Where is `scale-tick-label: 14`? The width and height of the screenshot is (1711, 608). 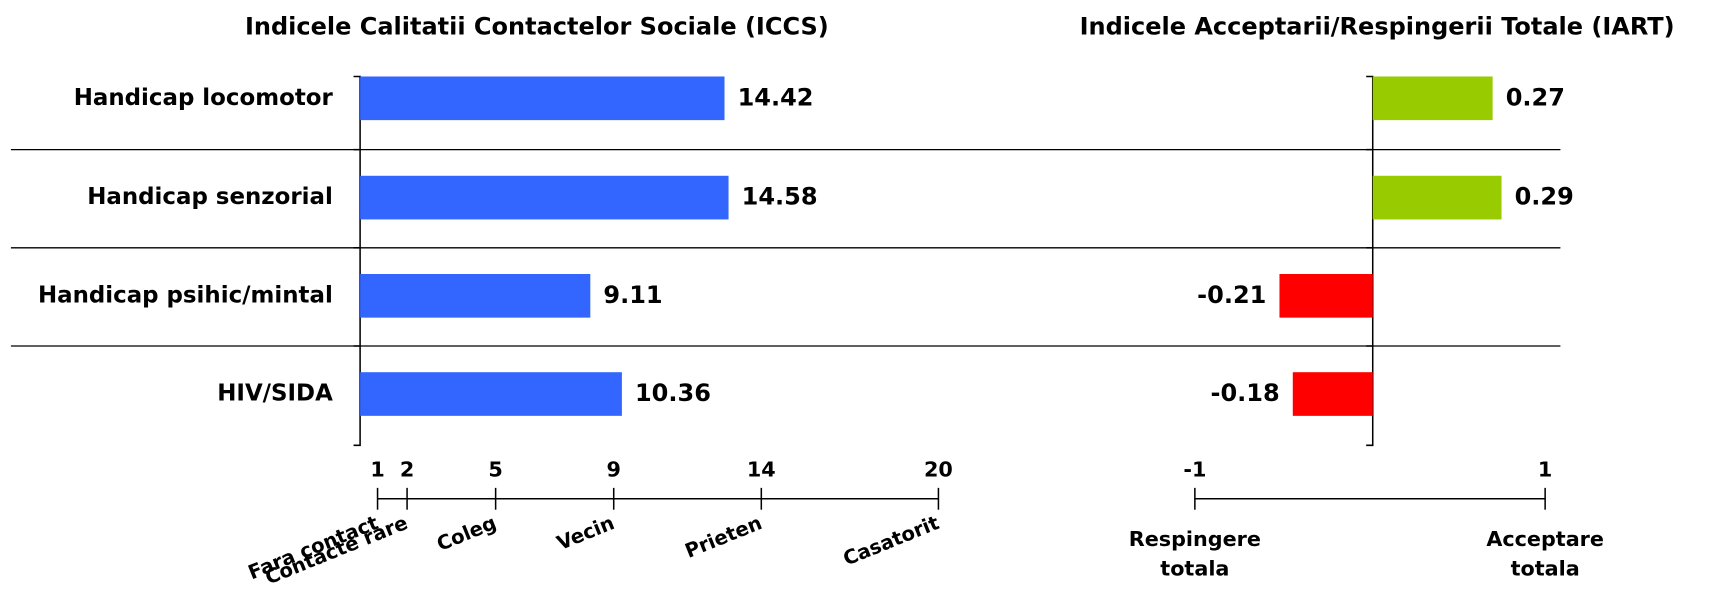
scale-tick-label: 14 is located at coordinates (761, 469).